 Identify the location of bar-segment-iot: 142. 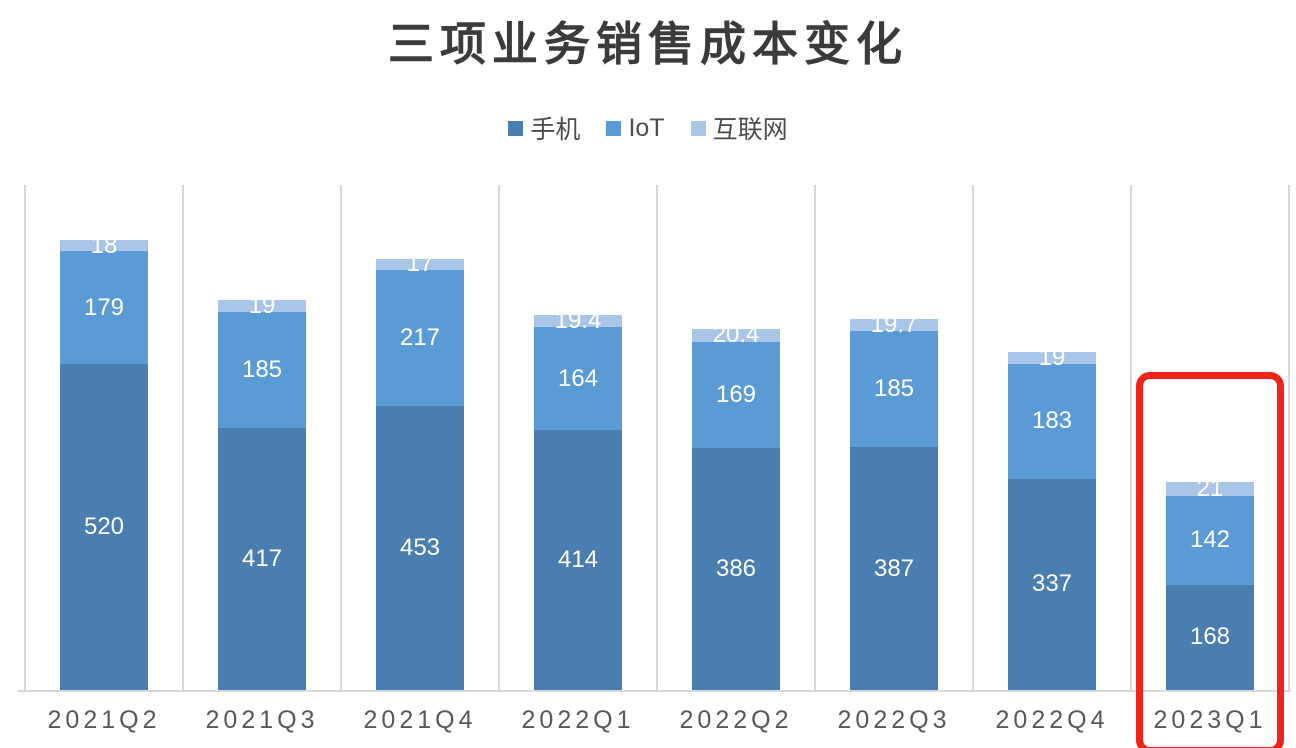
(1210, 540).